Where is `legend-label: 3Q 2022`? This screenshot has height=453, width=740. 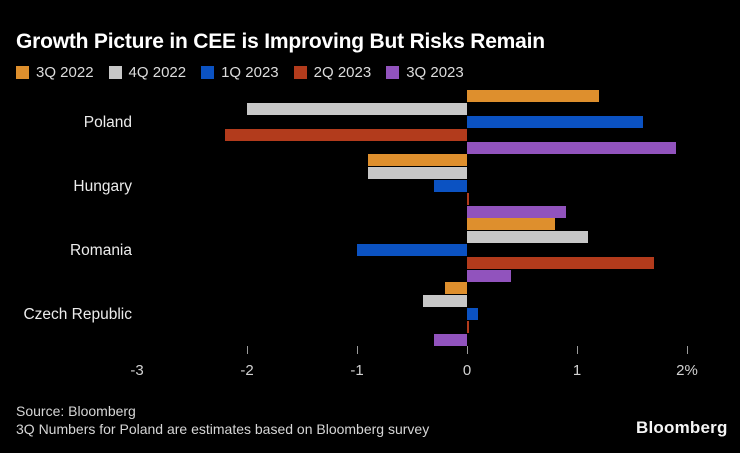 legend-label: 3Q 2022 is located at coordinates (65, 72).